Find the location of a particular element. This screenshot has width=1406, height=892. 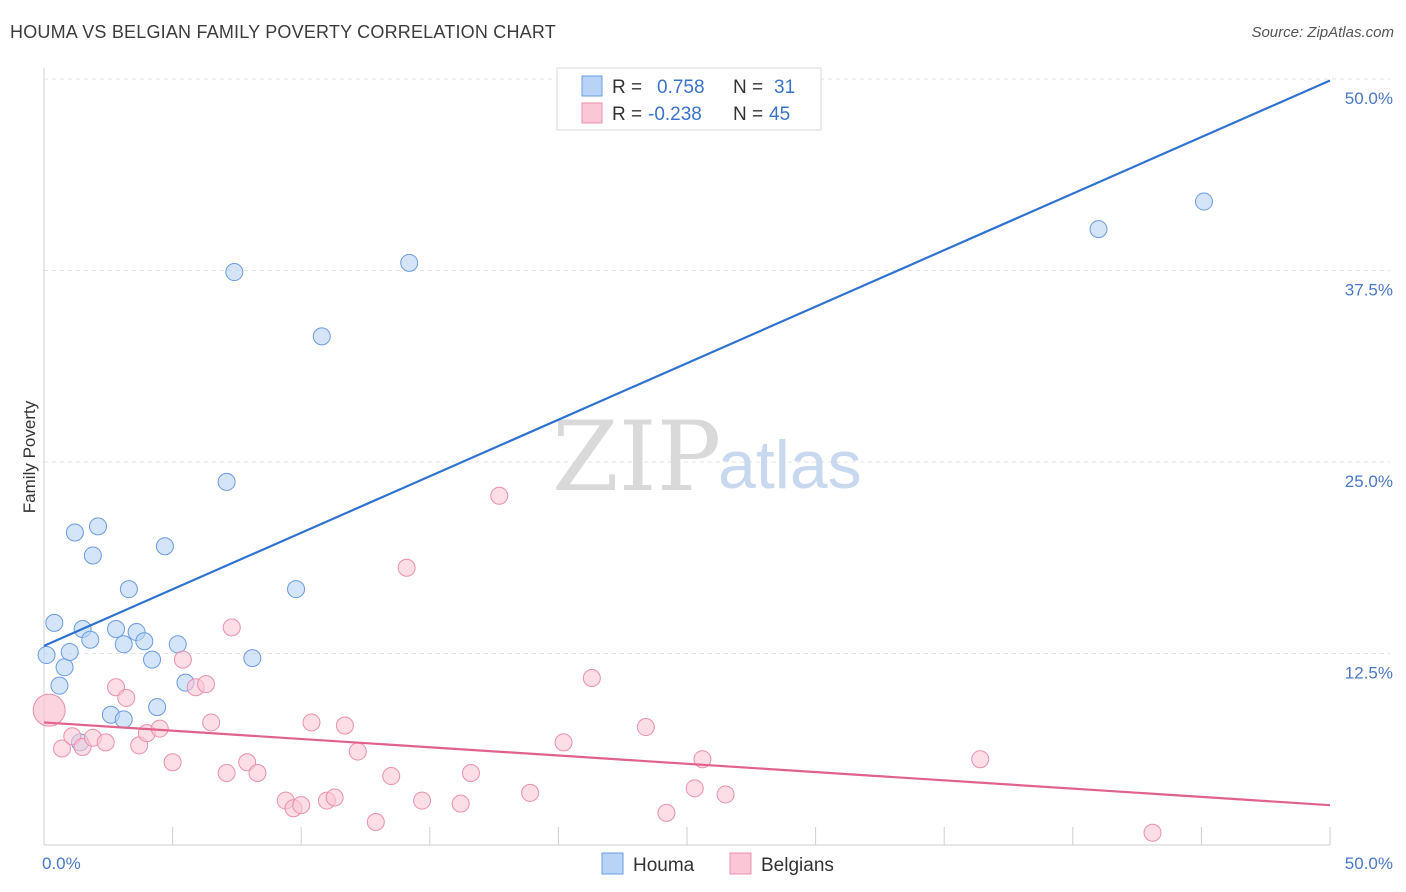

x-tick-label-1: 50.0% is located at coordinates (1369, 863).